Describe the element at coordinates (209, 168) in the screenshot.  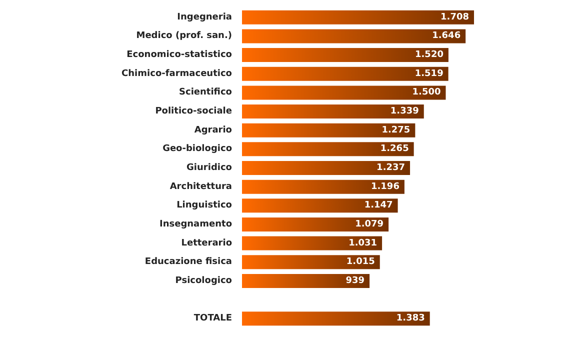
I see `y-tick-label: Giuridico` at that location.